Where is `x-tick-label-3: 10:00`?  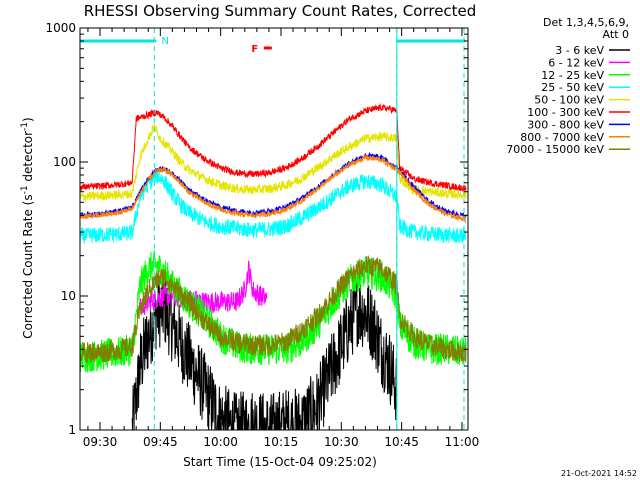 x-tick-label-3: 10:00 is located at coordinates (220, 442).